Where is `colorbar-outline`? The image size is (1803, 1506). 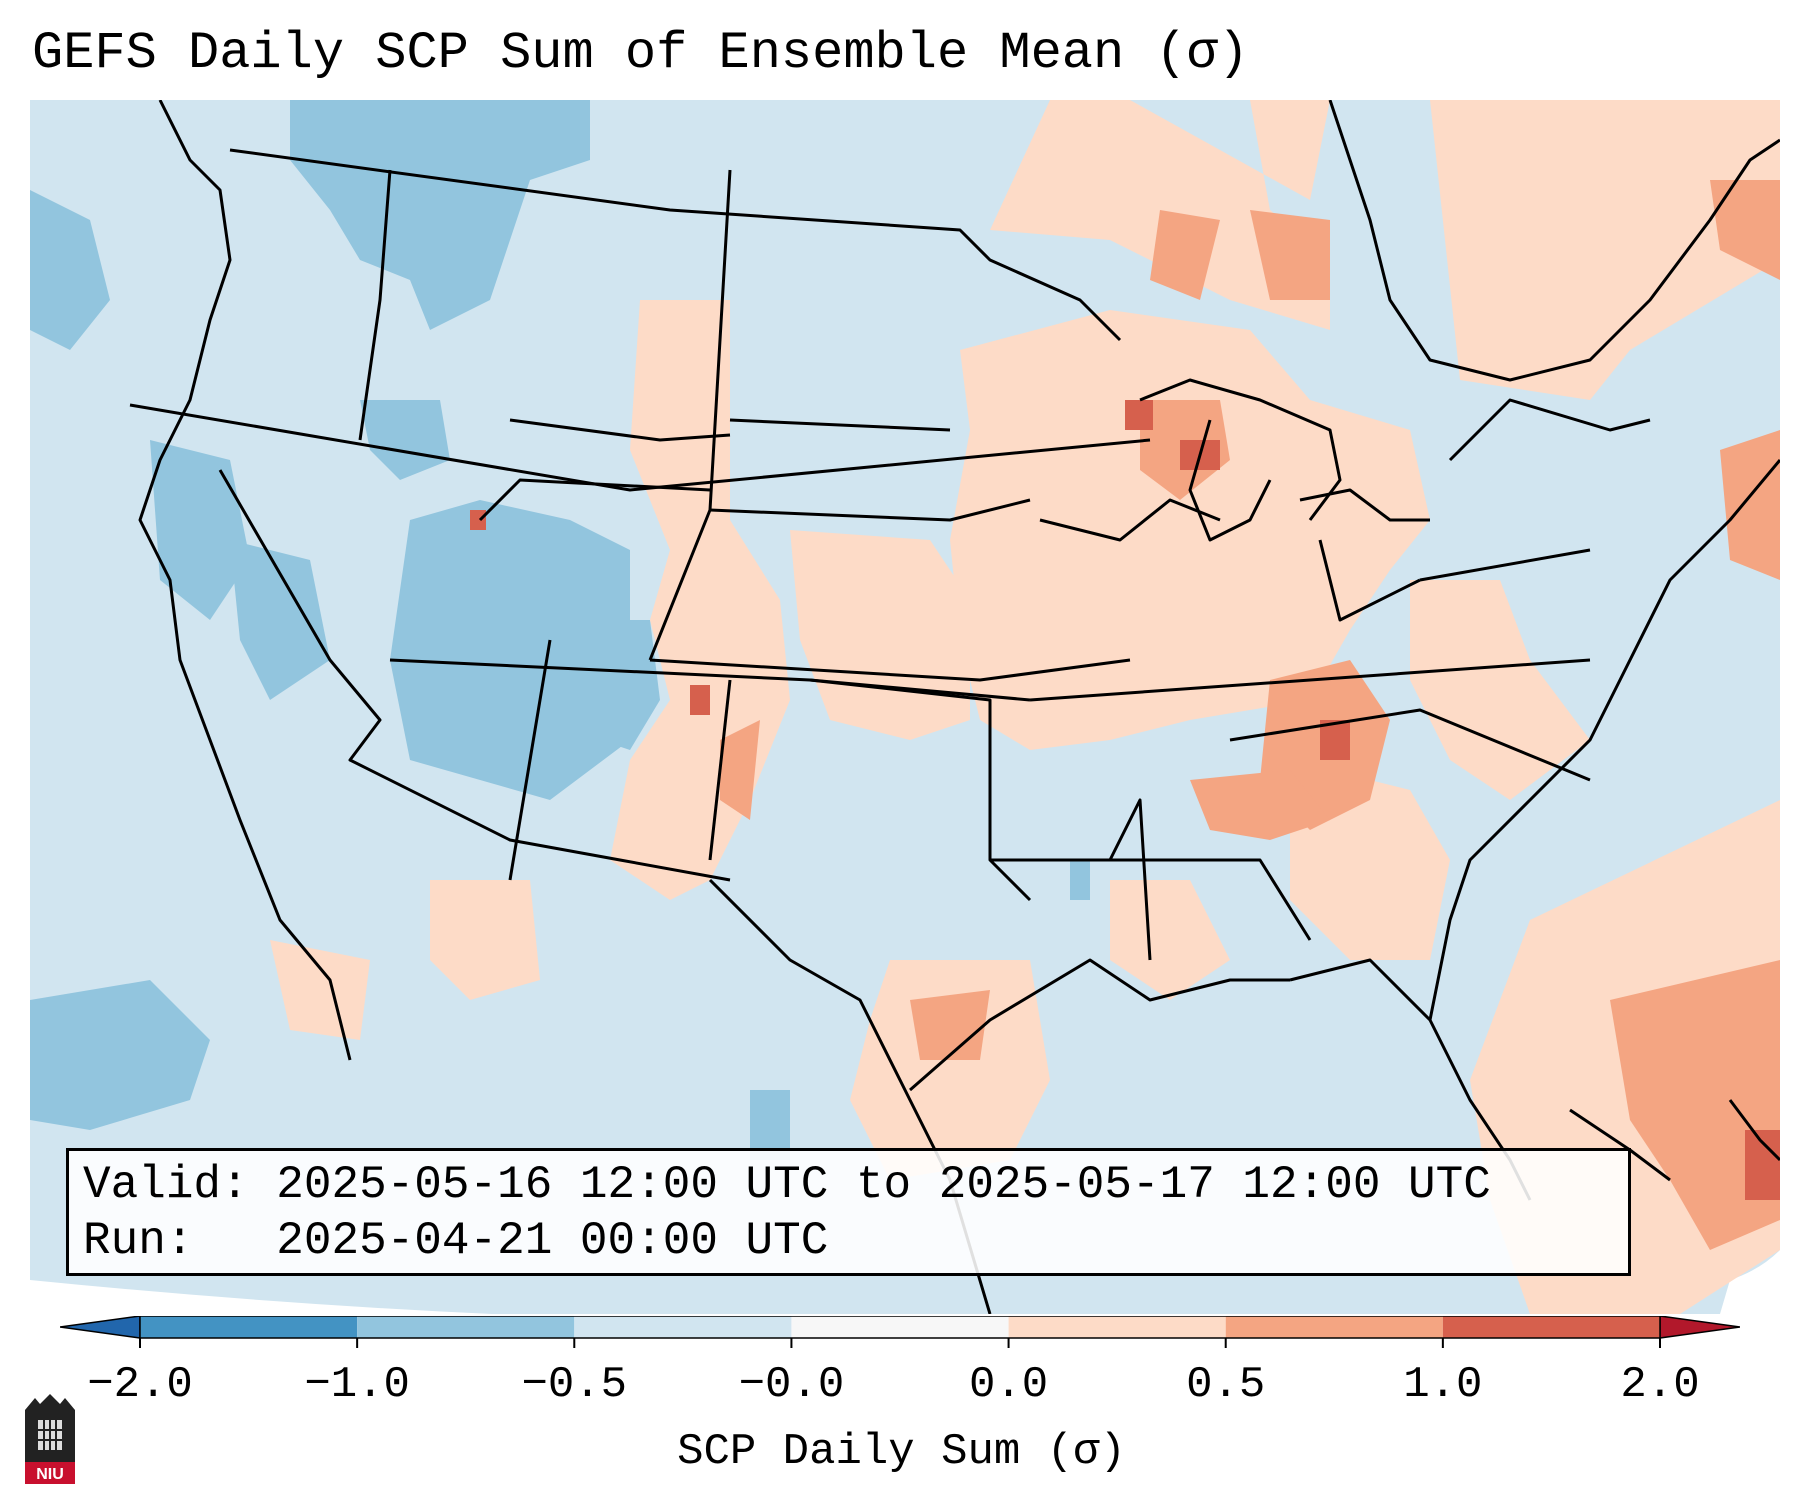
colorbar-outline is located at coordinates (900, 1327).